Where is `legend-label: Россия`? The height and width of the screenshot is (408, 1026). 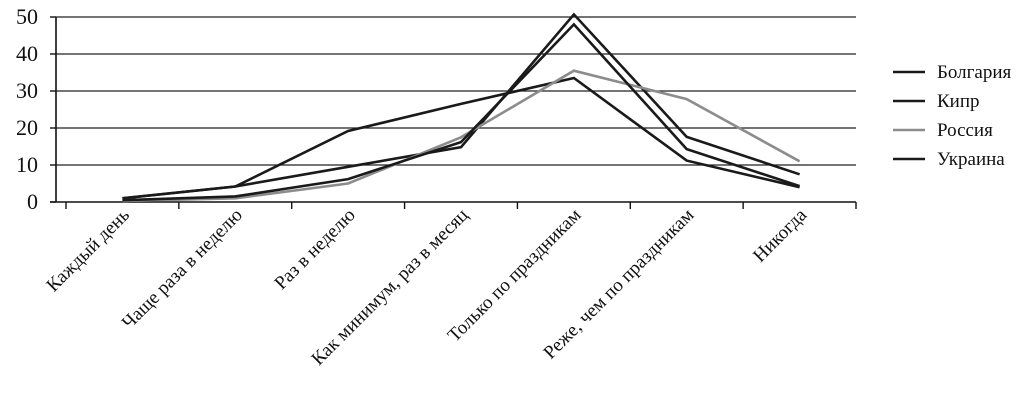 legend-label: Россия is located at coordinates (965, 130).